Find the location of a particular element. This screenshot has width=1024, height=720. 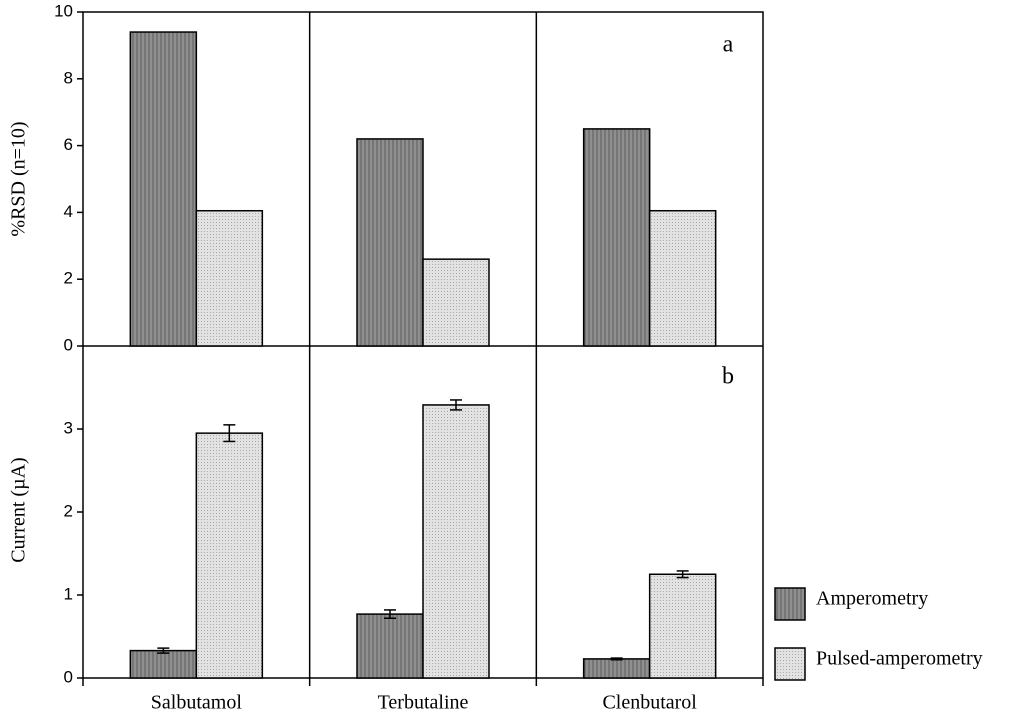

y-tick-label: 6 is located at coordinates (68, 144).